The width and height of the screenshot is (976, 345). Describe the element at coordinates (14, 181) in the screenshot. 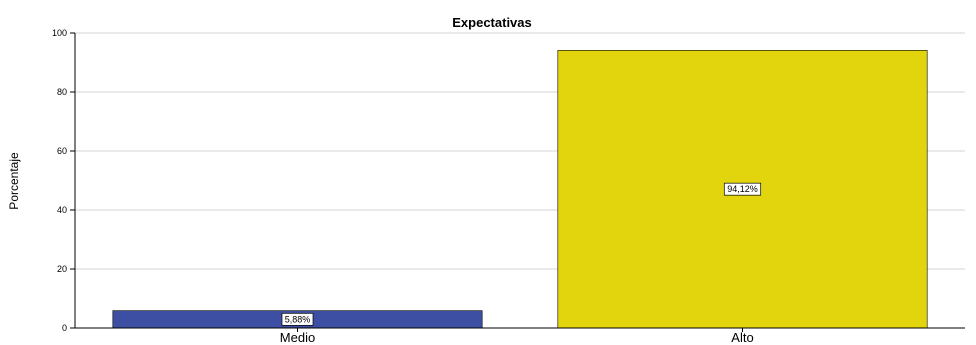

I see `y-axis-label: Porcentaje` at that location.